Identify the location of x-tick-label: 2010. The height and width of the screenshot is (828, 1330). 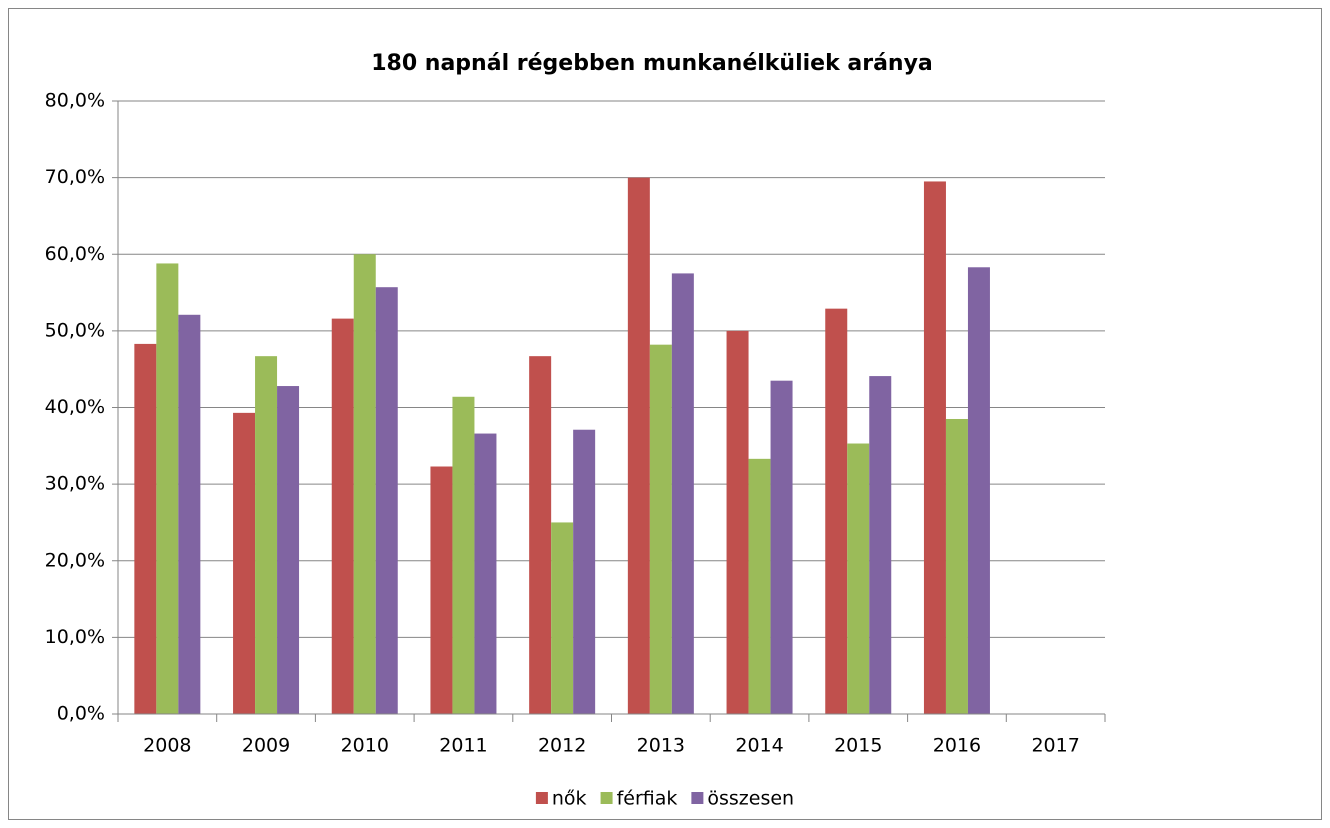
(365, 746).